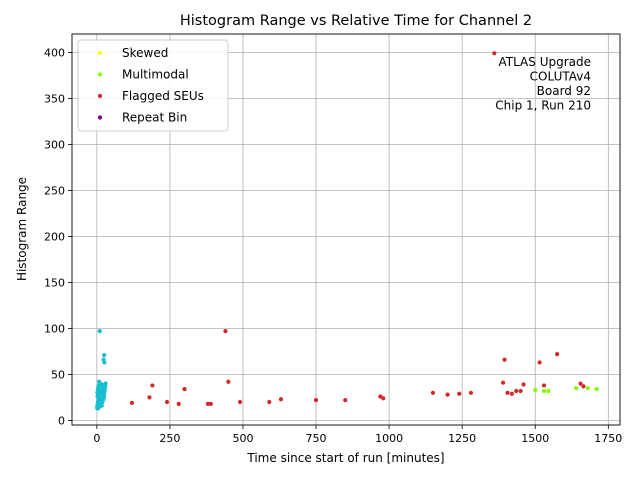 Image resolution: width=640 pixels, height=480 pixels. Describe the element at coordinates (357, 435) in the screenshot. I see `x-ticks: 0 250 500 750 1000 1250 1500 1750` at that location.